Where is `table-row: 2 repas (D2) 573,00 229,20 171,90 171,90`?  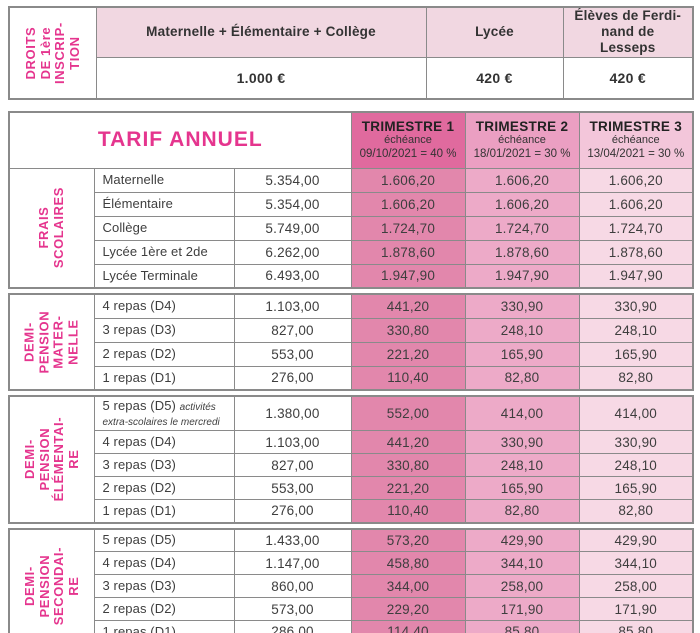
table-row: 2 repas (D2) 573,00 229,20 171,90 171,90 is located at coordinates (351, 609).